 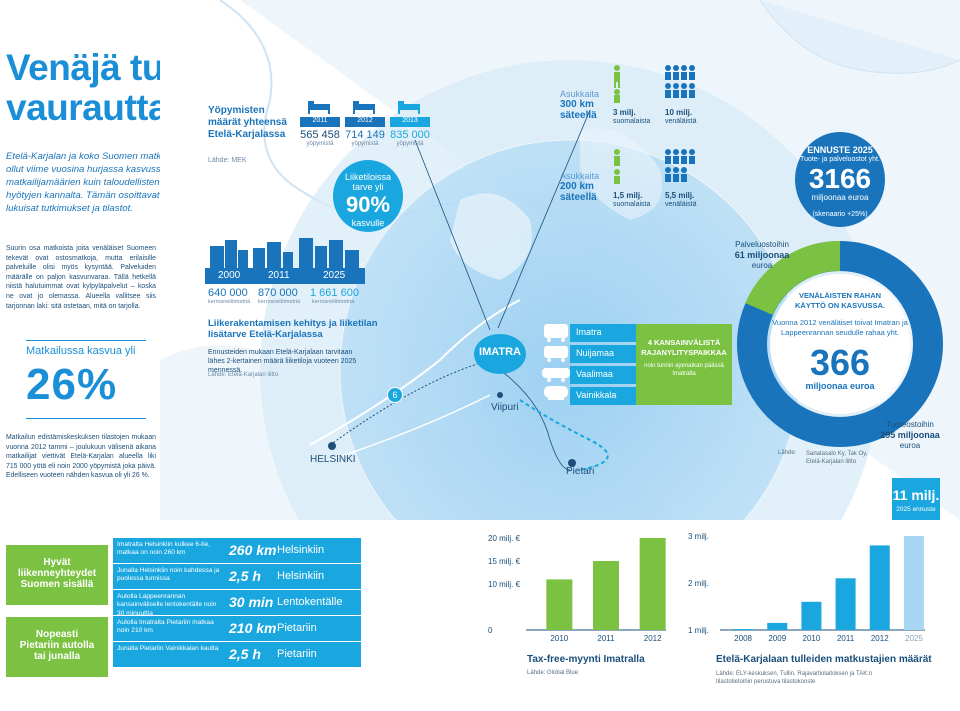 What do you see at coordinates (698, 583) in the screenshot?
I see `y-tick-label: 2 milj.` at bounding box center [698, 583].